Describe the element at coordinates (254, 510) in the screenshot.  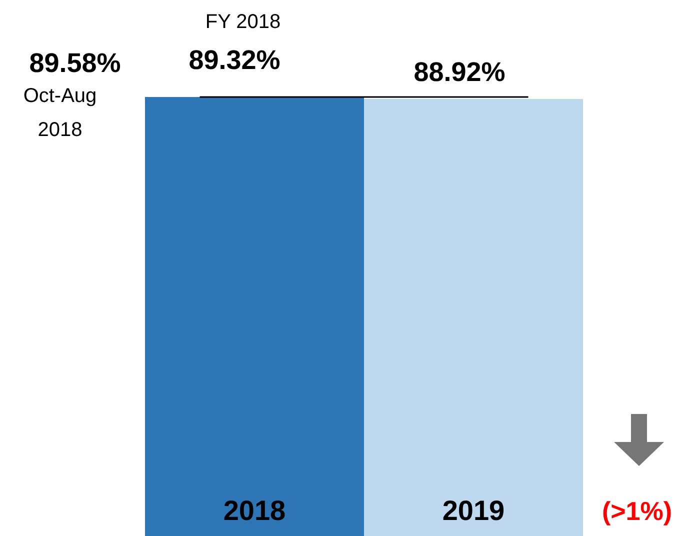
I see `x-tick-label: 2018` at that location.